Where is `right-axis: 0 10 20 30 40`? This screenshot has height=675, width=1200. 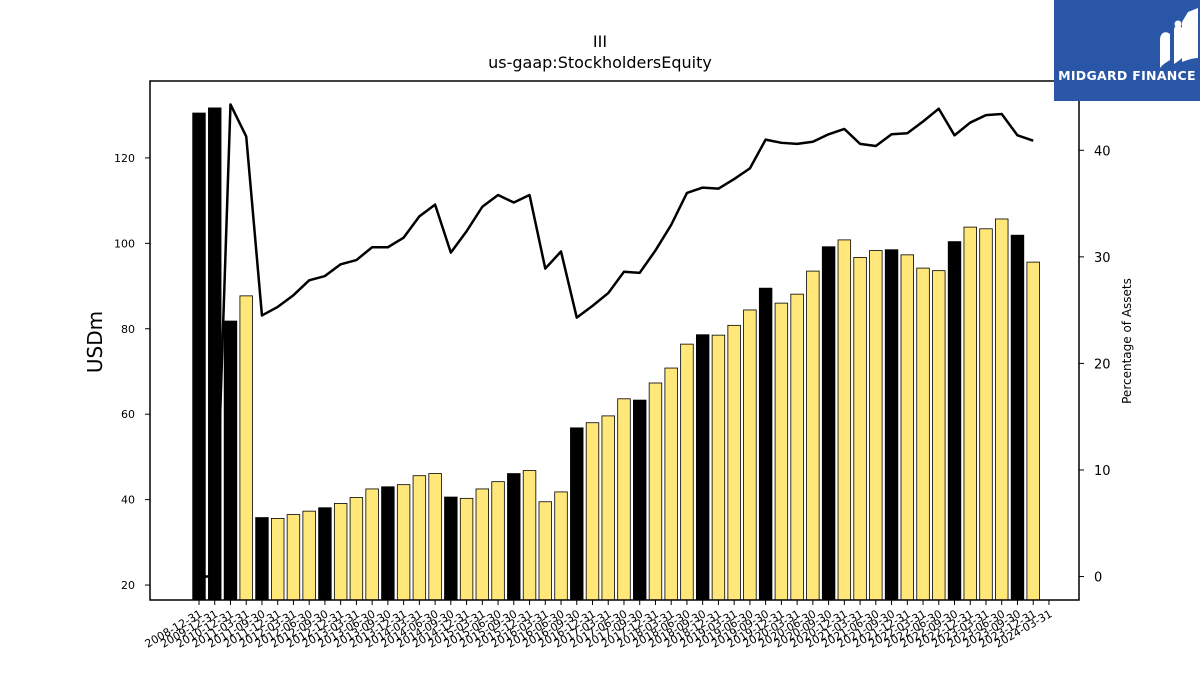 right-axis: 0 10 20 30 40 is located at coordinates (1095, 365).